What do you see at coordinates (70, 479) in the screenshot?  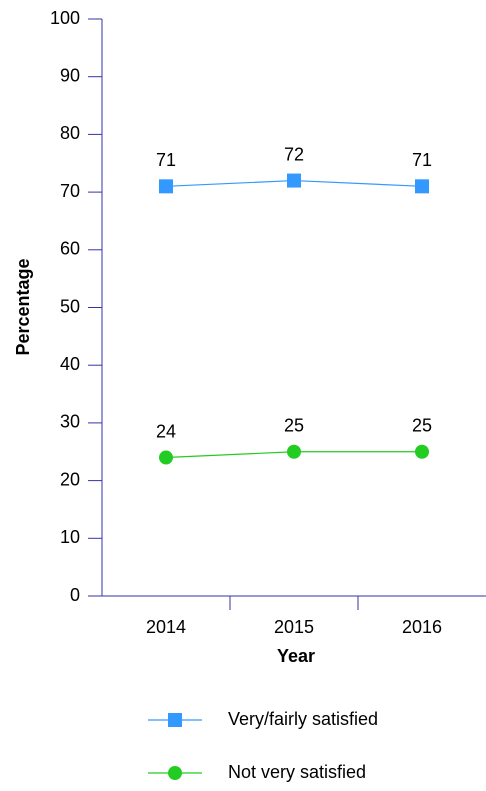 I see `y-tick-label: 20` at bounding box center [70, 479].